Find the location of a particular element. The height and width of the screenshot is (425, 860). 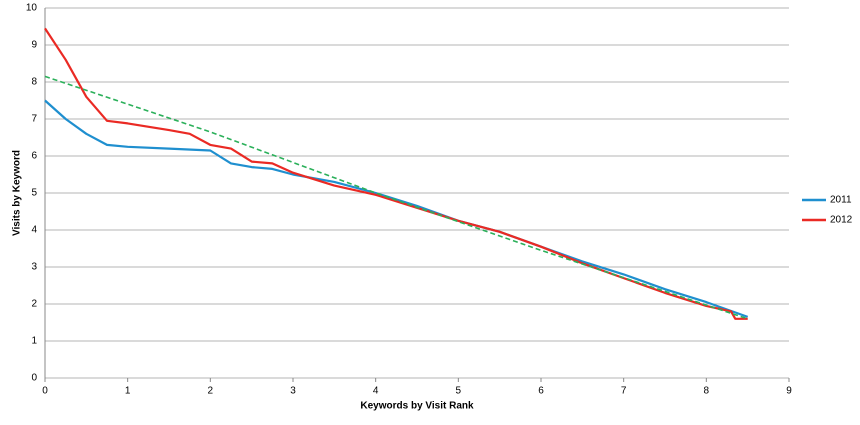

y-tick-label: 7 is located at coordinates (34, 119).